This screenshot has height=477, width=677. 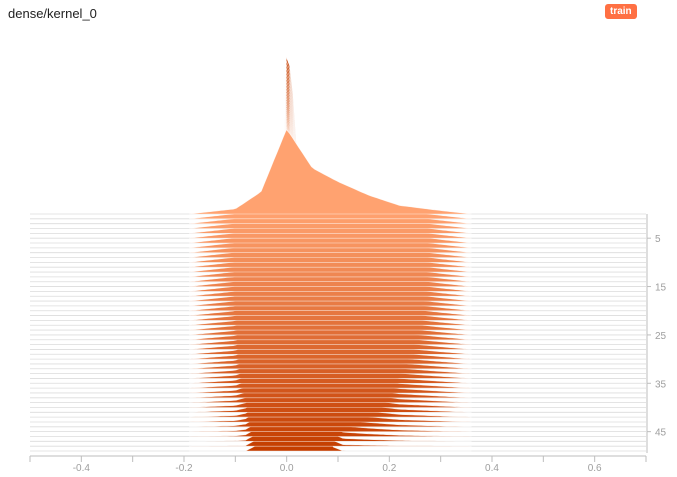 I want to click on step-tick-label: 45, so click(x=661, y=433).